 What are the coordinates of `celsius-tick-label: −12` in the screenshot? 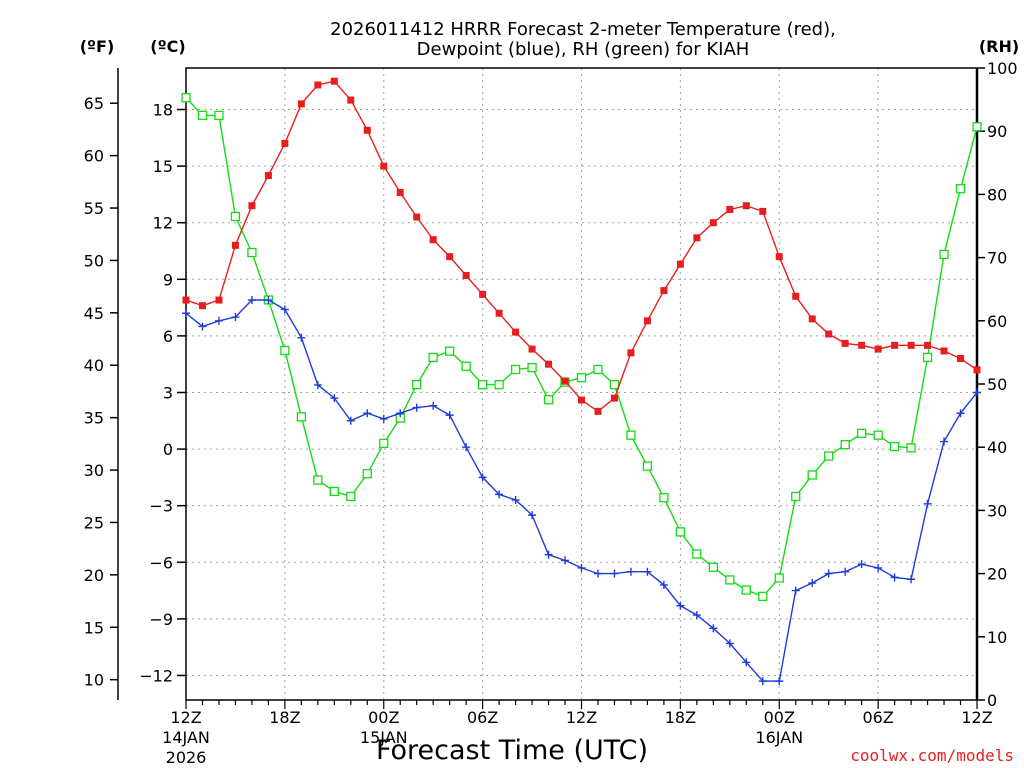 It's located at (156, 675).